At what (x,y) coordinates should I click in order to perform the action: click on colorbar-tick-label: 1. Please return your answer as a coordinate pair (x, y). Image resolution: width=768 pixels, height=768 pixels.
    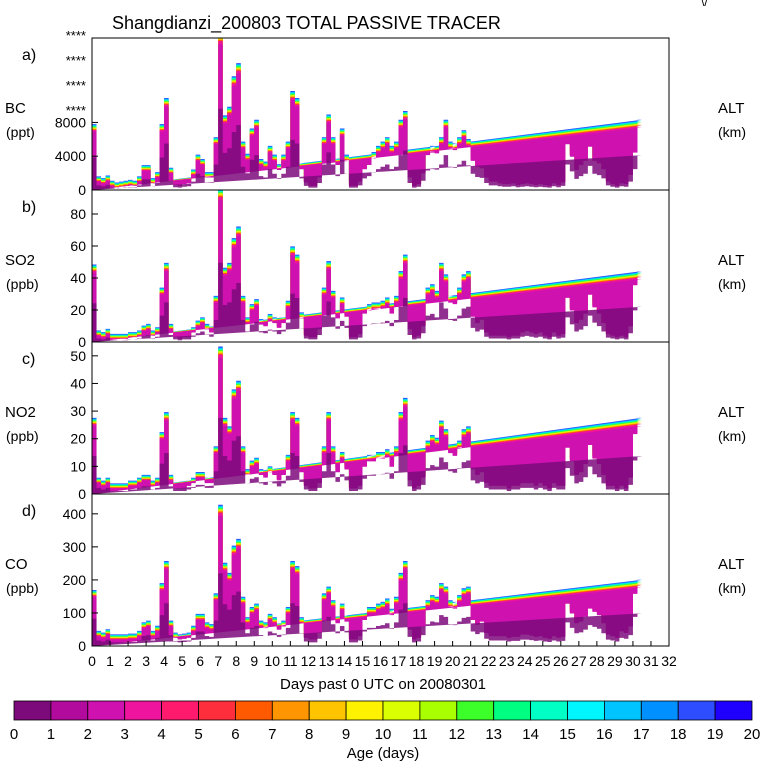
    Looking at the image, I should click on (51, 734).